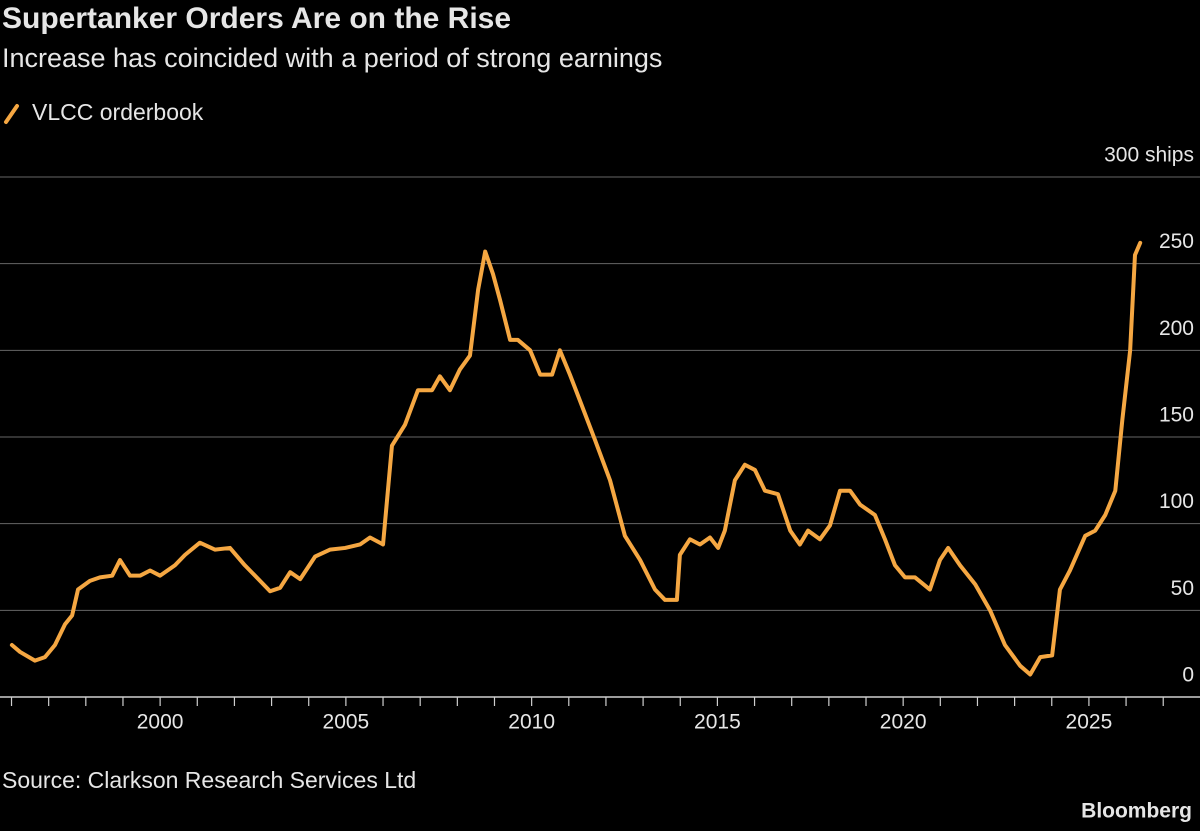  What do you see at coordinates (1176, 328) in the screenshot?
I see `y-tick-label: 200` at bounding box center [1176, 328].